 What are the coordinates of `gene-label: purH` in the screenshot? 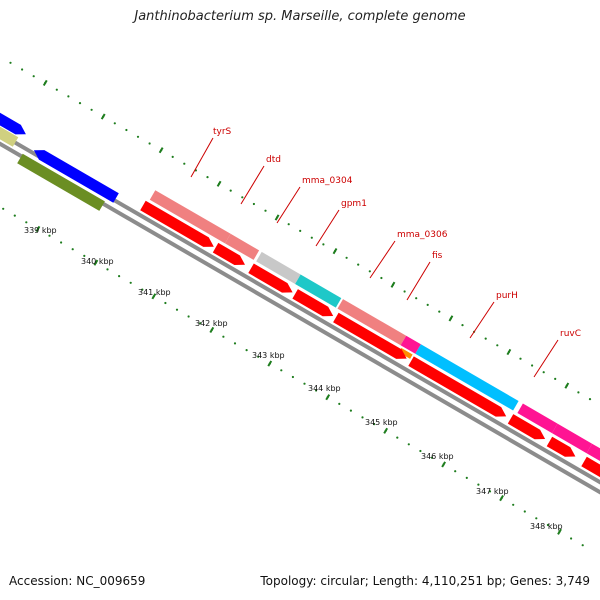 It's located at (507, 296).